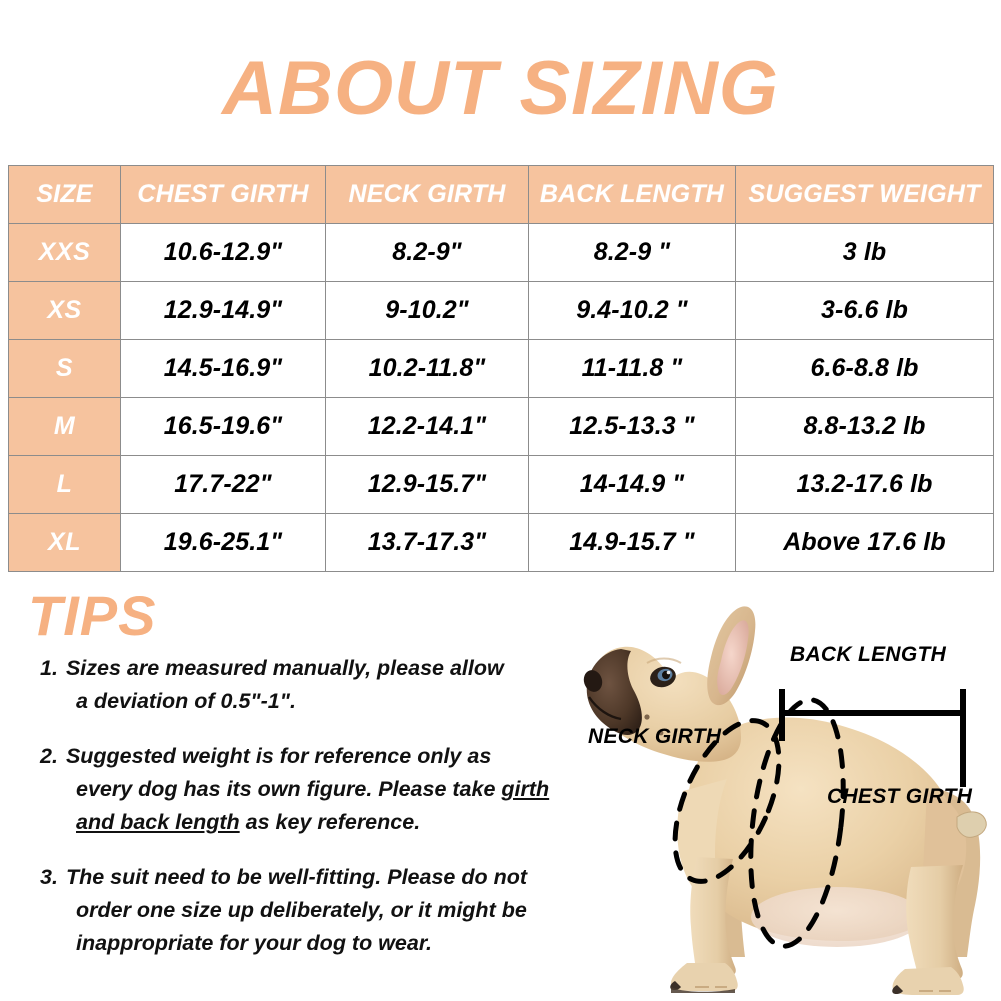 This screenshot has height=1001, width=1001. Describe the element at coordinates (864, 310) in the screenshot. I see `cell-suggest-weight: 3-6.6 lb` at that location.